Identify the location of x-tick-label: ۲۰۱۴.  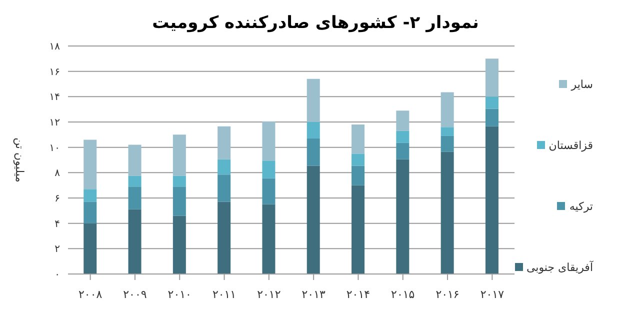
(358, 294).